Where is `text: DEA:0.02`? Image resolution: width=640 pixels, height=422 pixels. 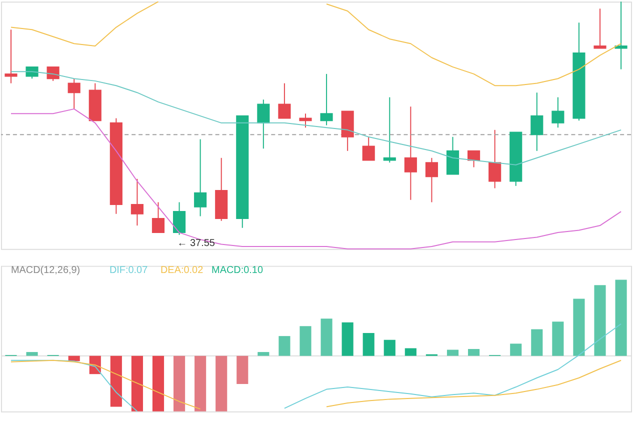
text: DEA:0.02 is located at coordinates (182, 270).